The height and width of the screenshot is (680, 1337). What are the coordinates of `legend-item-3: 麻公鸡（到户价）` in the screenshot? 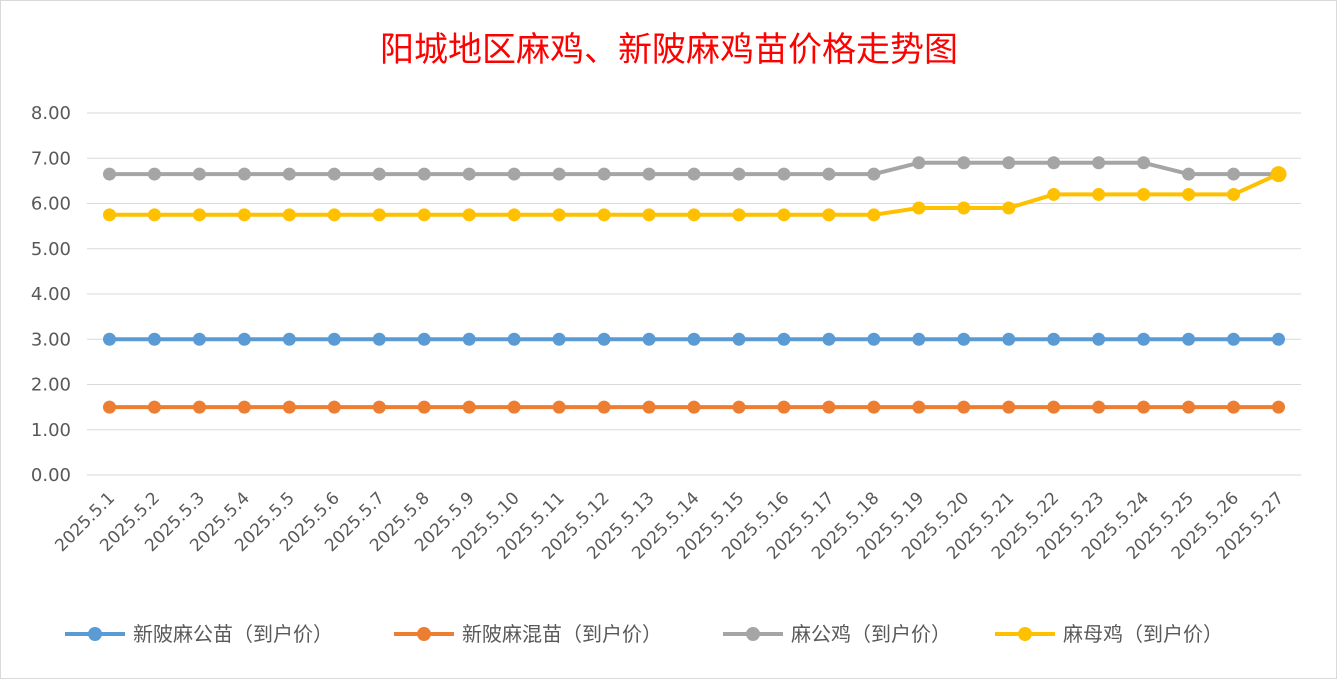 It's located at (837, 634).